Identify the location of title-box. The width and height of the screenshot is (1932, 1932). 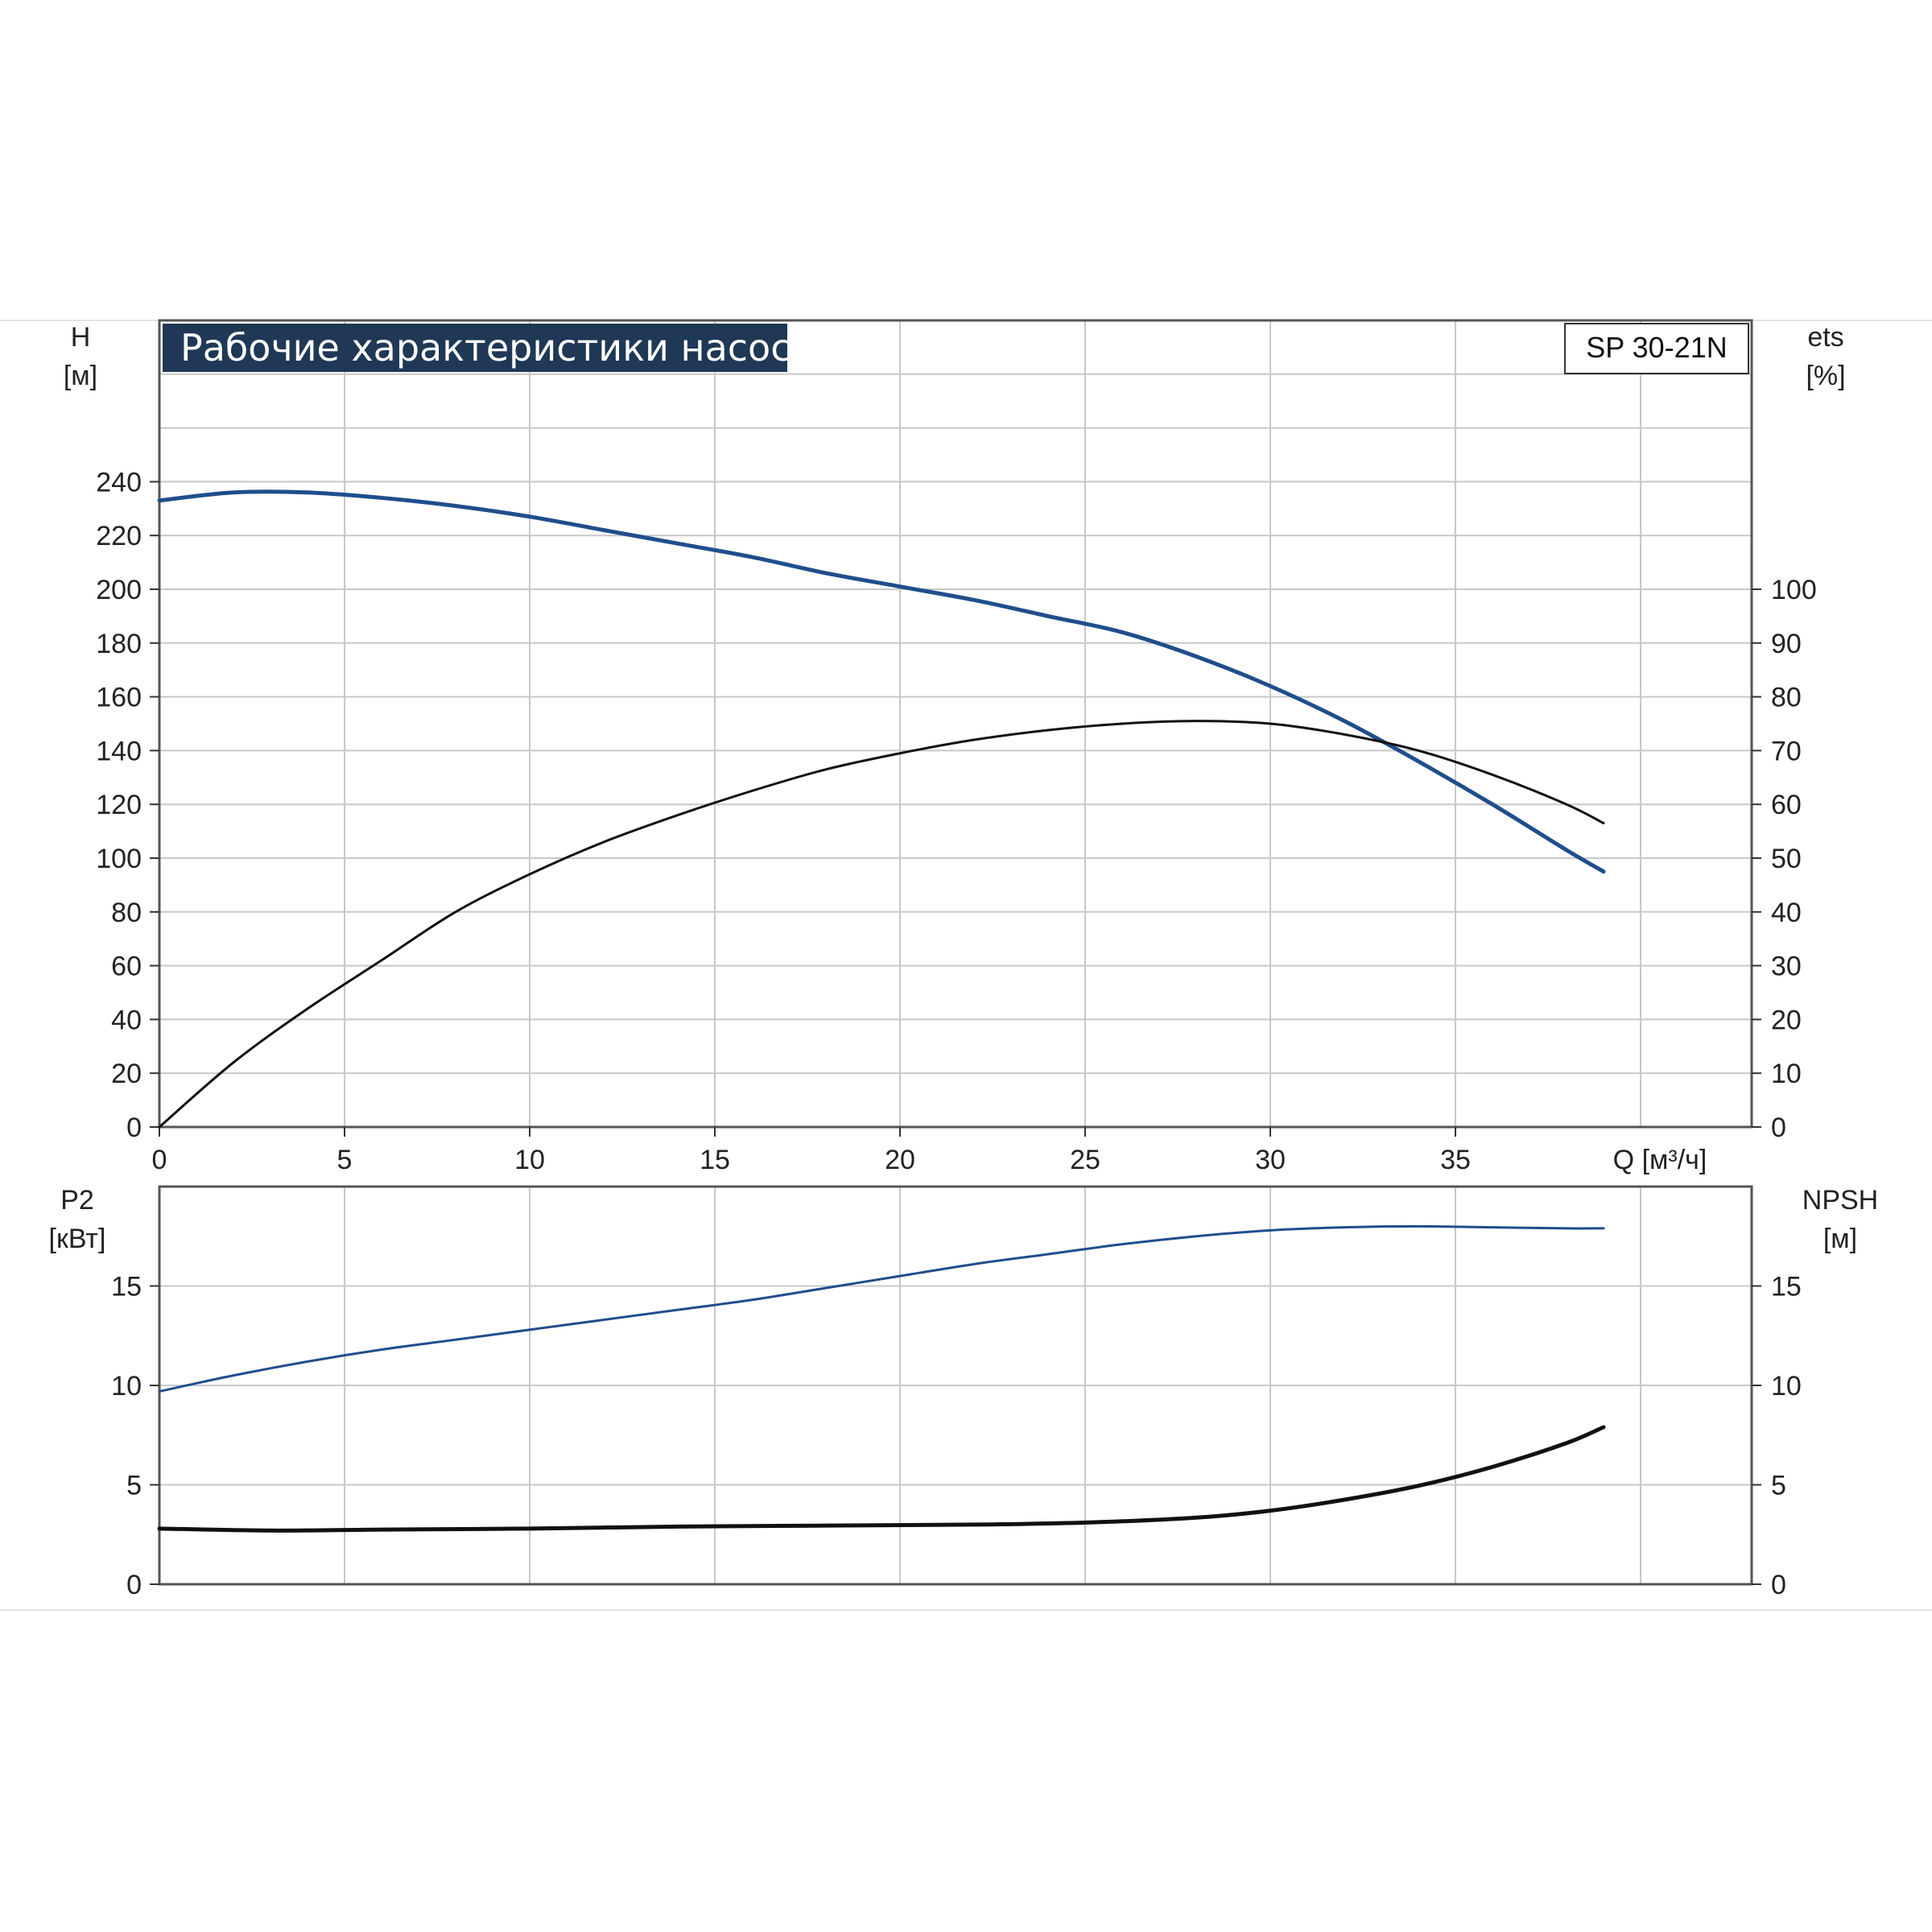
(475, 348).